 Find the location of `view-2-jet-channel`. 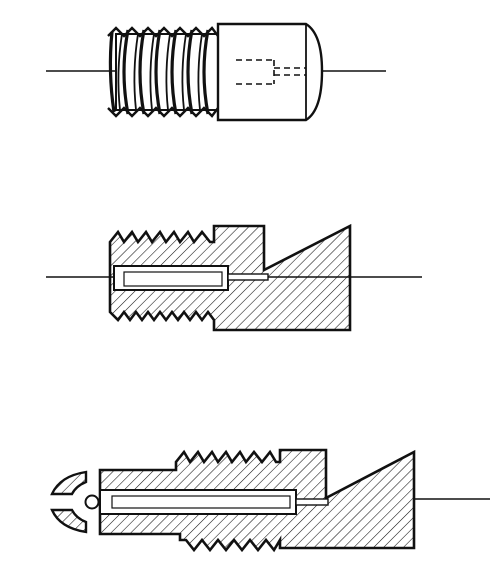

view-2-jet-channel is located at coordinates (248, 277).